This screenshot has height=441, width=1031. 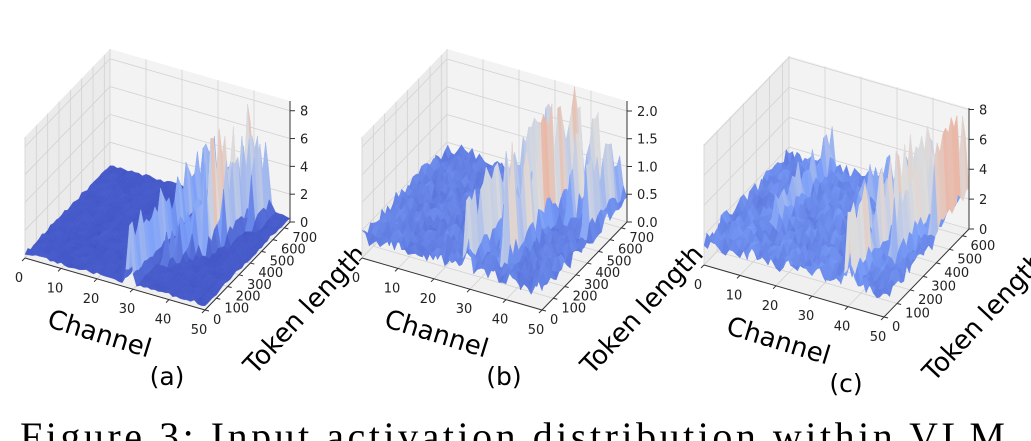 What do you see at coordinates (930, 300) in the screenshot?
I see `token-tick-label: 200` at bounding box center [930, 300].